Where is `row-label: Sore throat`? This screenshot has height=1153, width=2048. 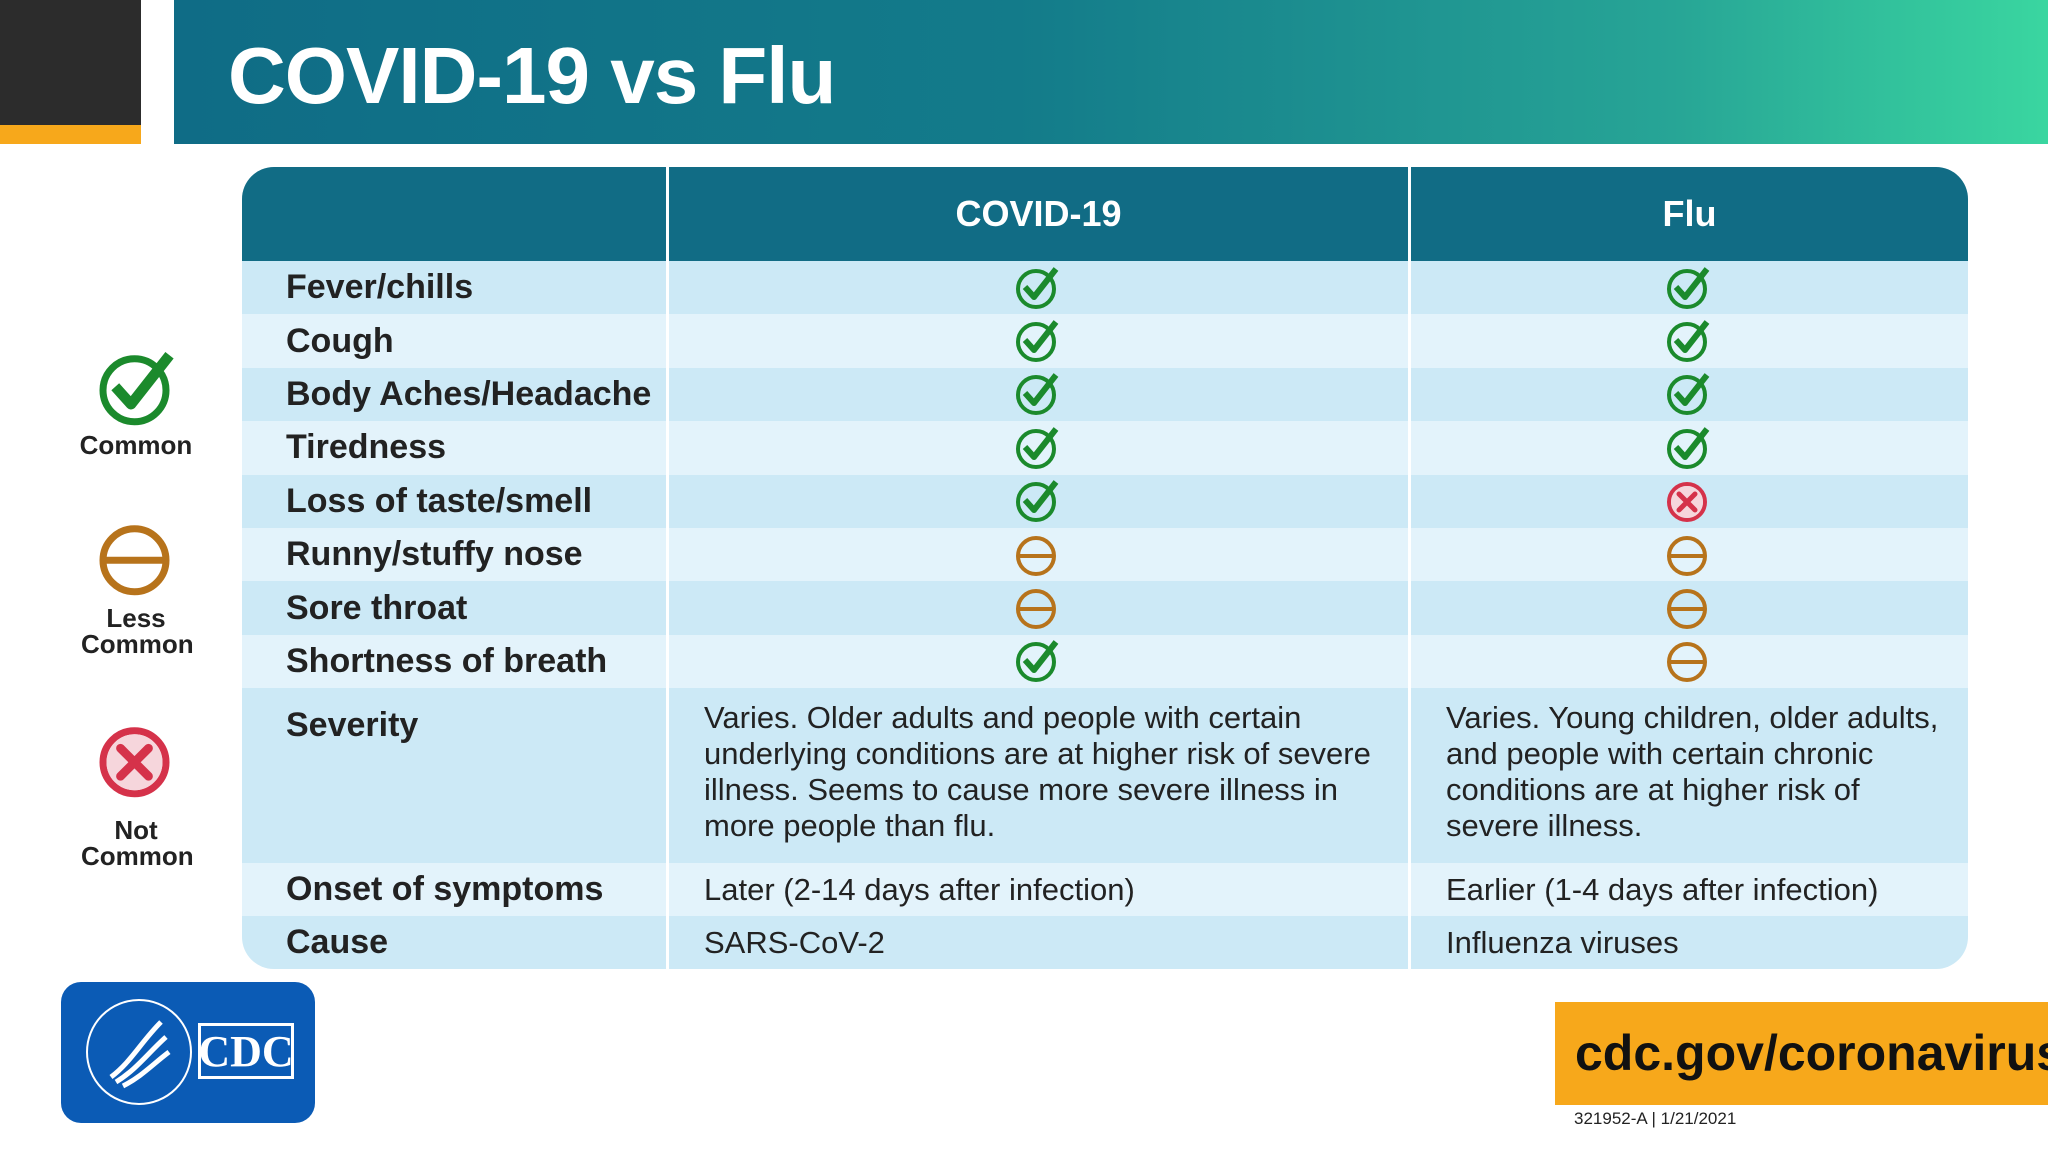 row-label: Sore throat is located at coordinates (454, 608).